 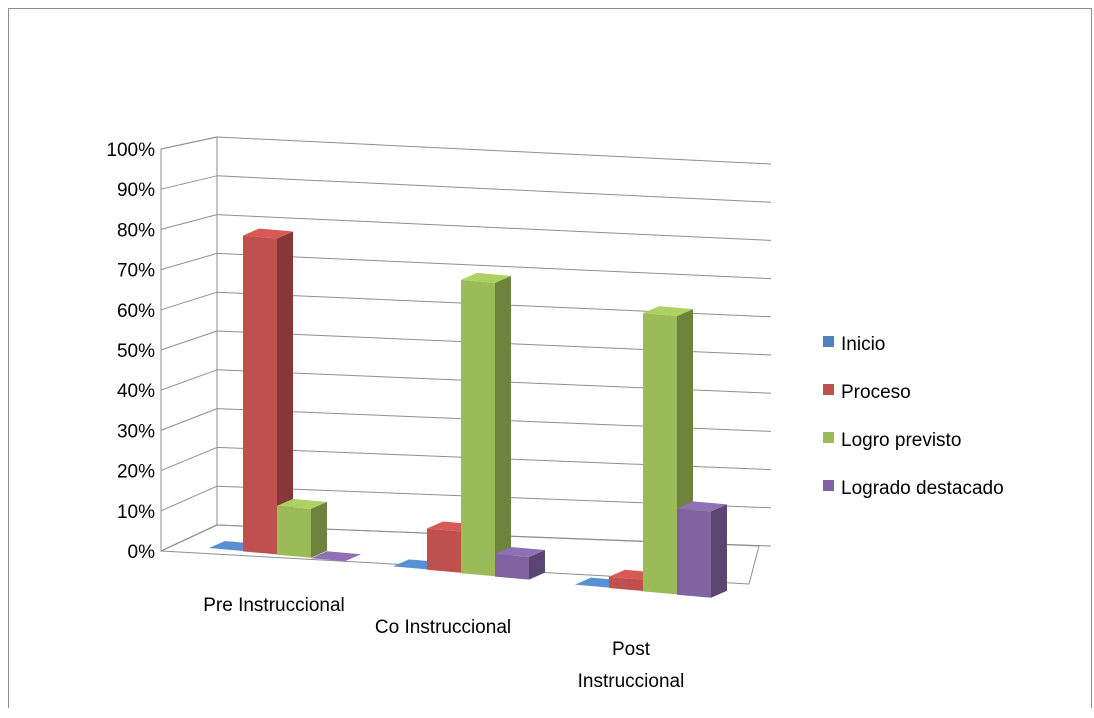 I want to click on x-category-label: Post Instruccional, so click(x=631, y=665).